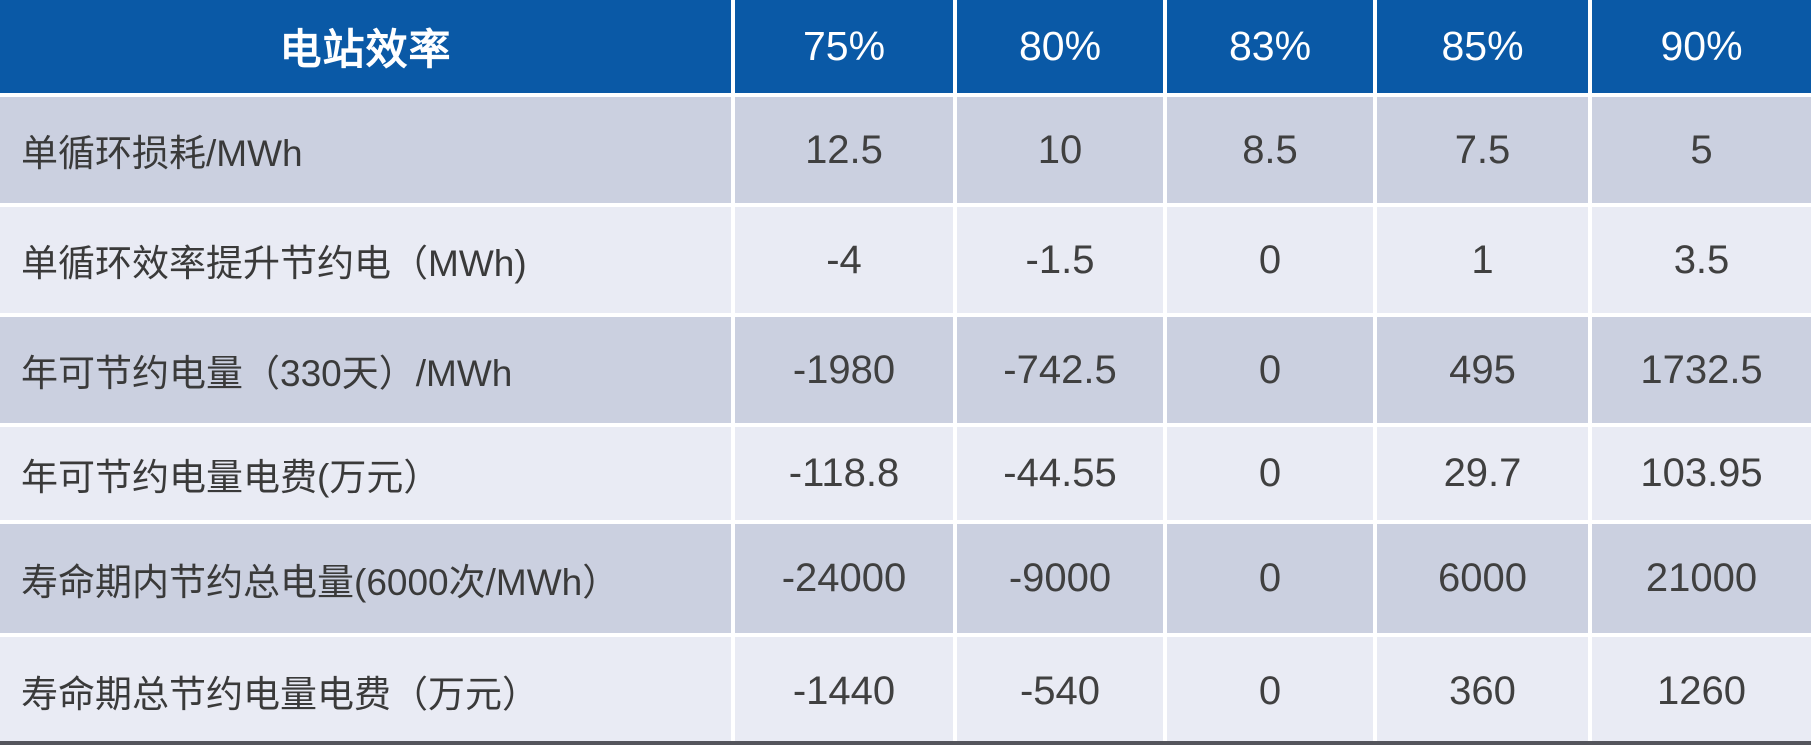 The image size is (1811, 745). I want to click on table-cell: -1440, so click(844, 691).